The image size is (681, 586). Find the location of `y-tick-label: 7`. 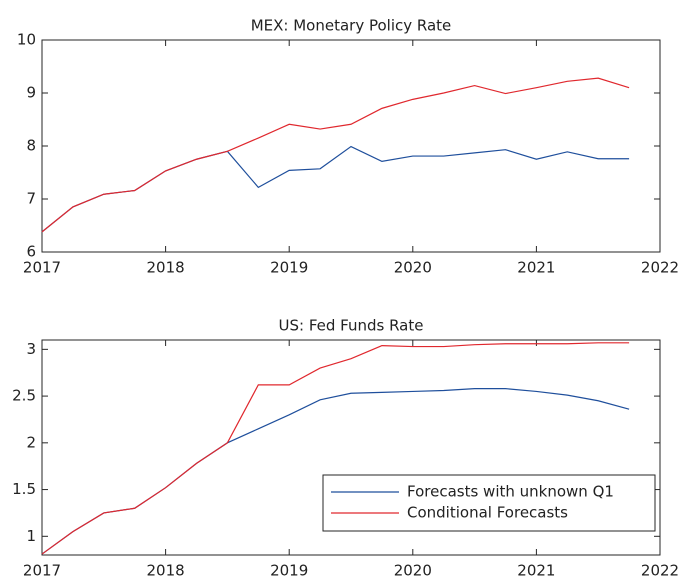

y-tick-label: 7 is located at coordinates (31, 199).